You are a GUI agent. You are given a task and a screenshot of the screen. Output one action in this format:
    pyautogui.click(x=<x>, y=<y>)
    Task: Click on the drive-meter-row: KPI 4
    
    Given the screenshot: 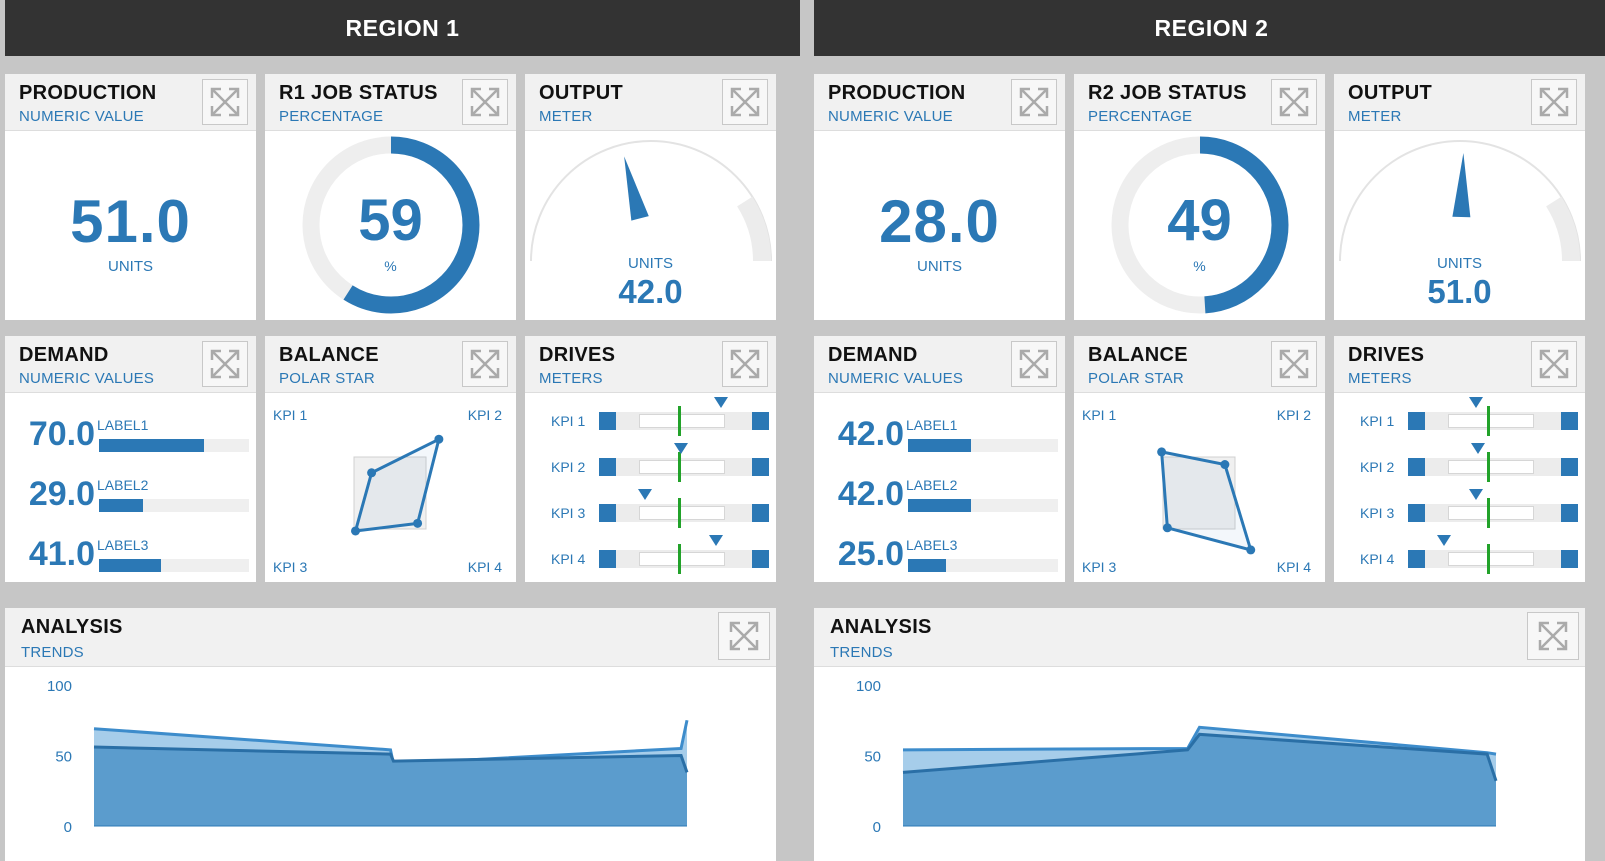 What is the action you would take?
    pyautogui.click(x=650, y=554)
    